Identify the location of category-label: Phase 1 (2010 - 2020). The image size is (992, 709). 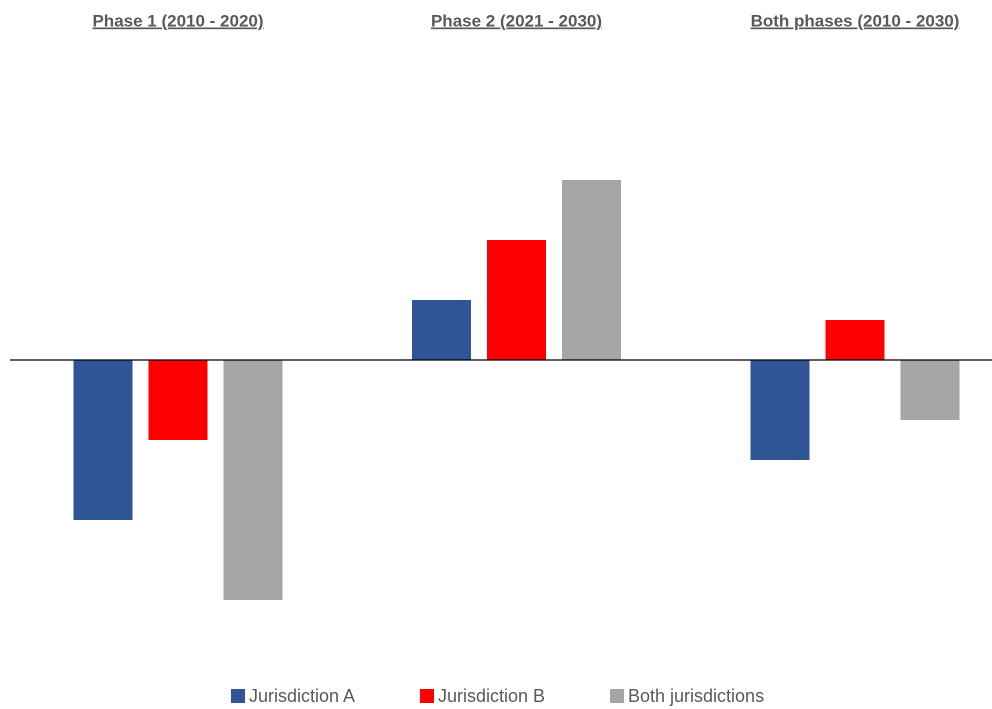
(177, 20).